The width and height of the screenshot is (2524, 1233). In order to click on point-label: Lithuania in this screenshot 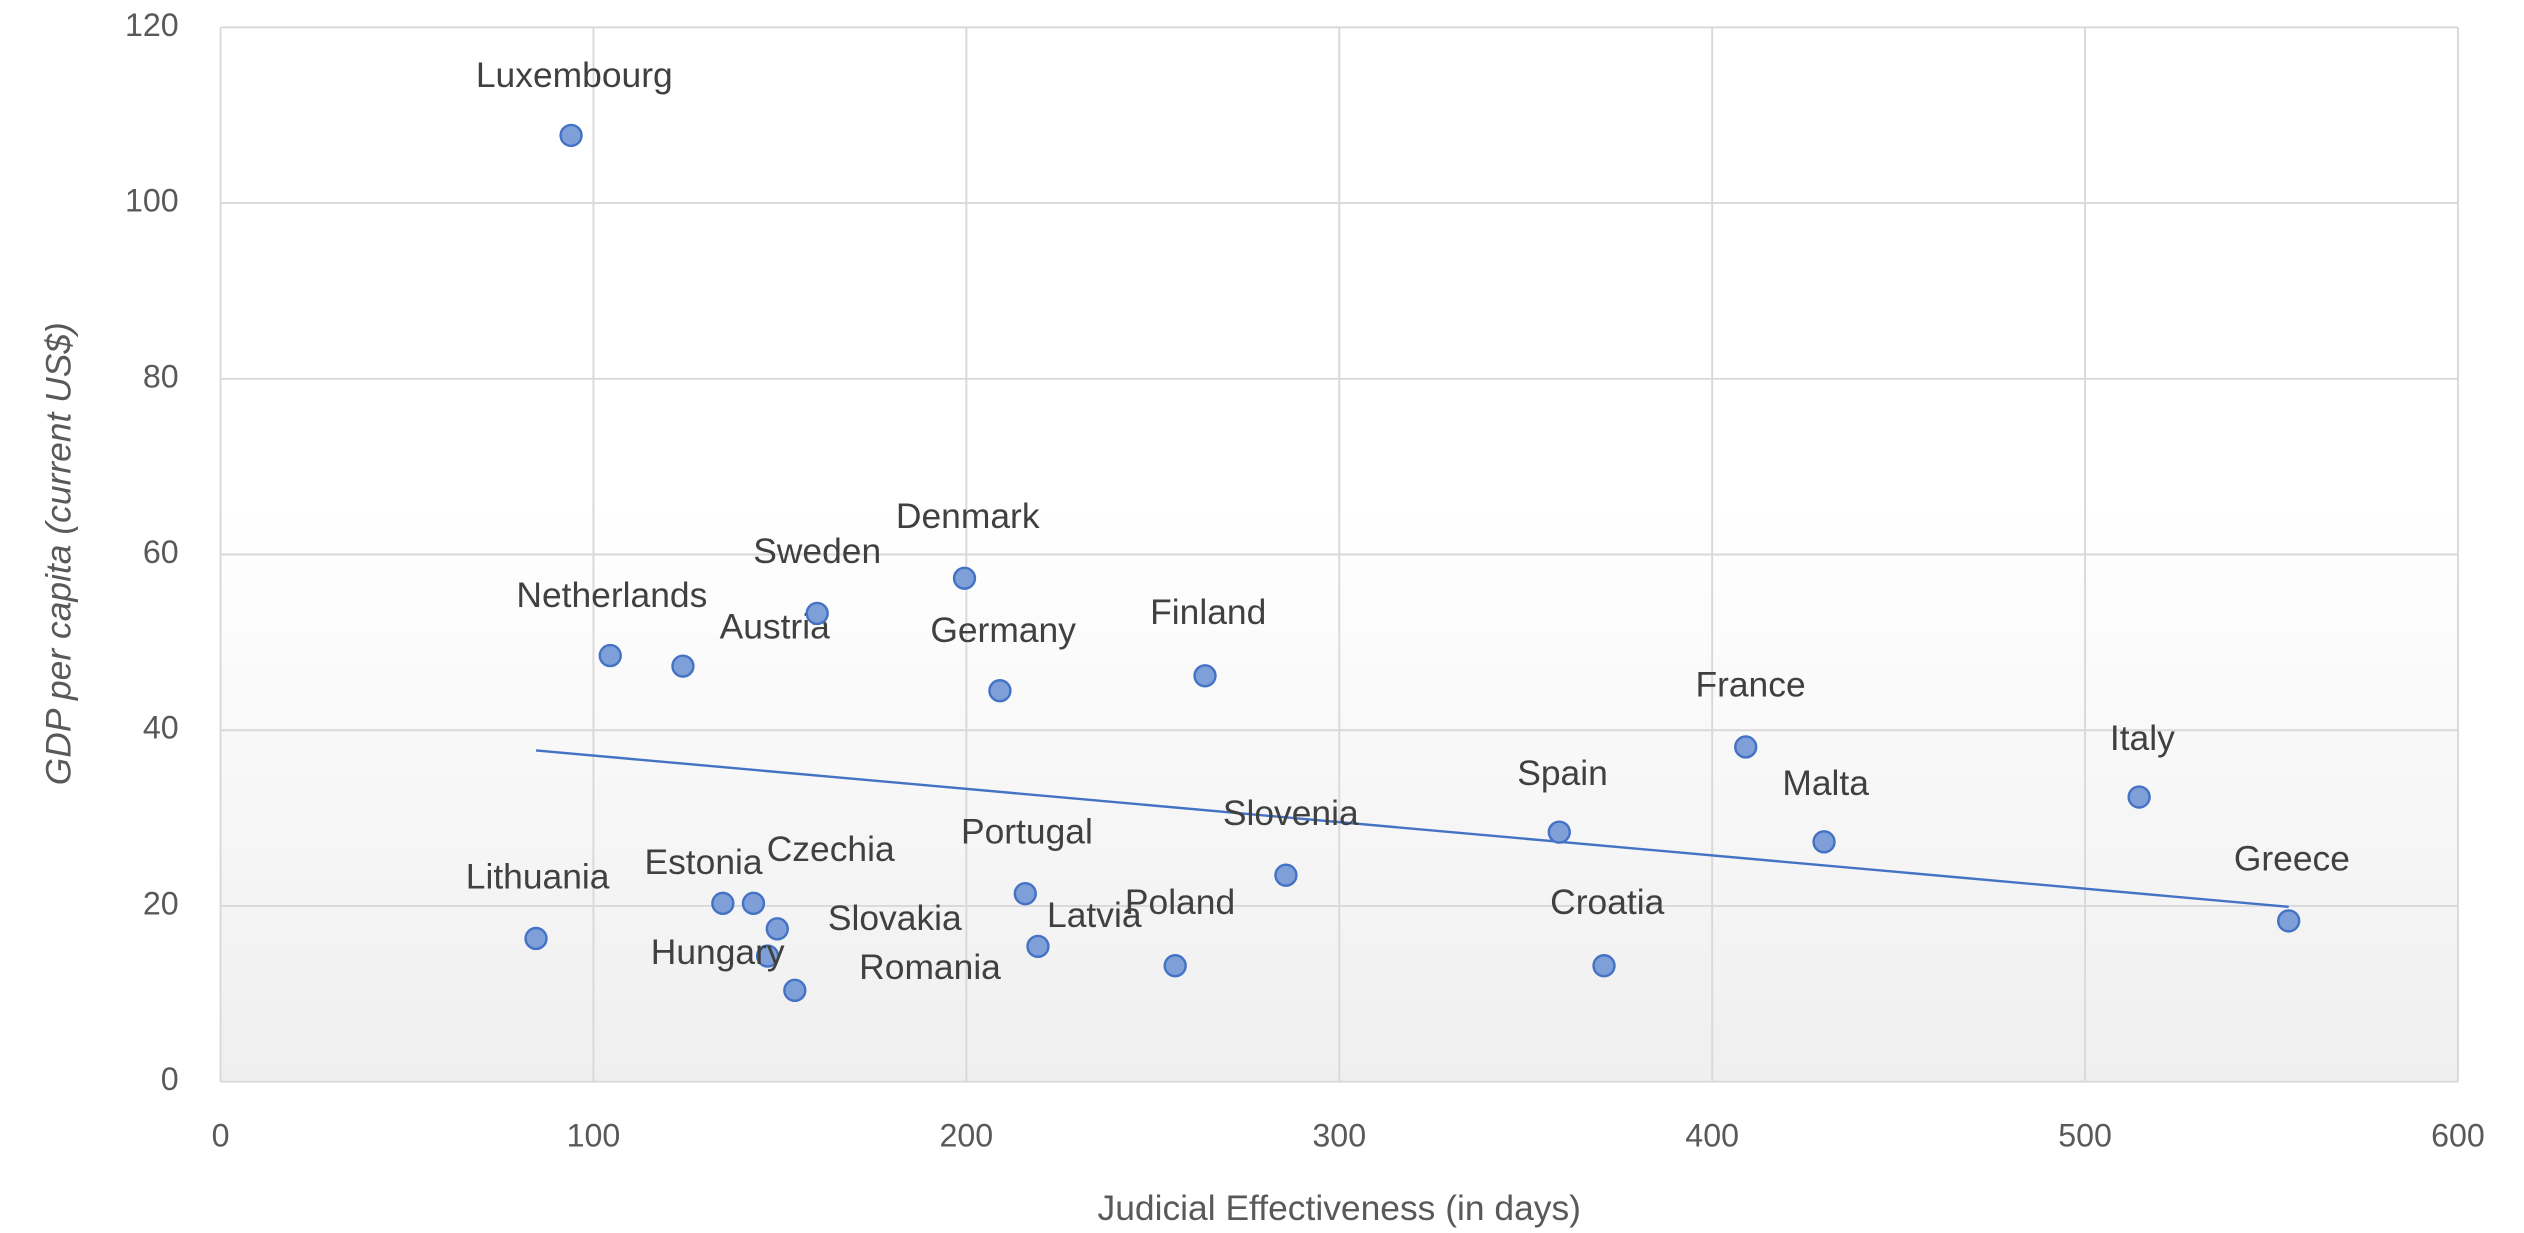, I will do `click(538, 876)`.